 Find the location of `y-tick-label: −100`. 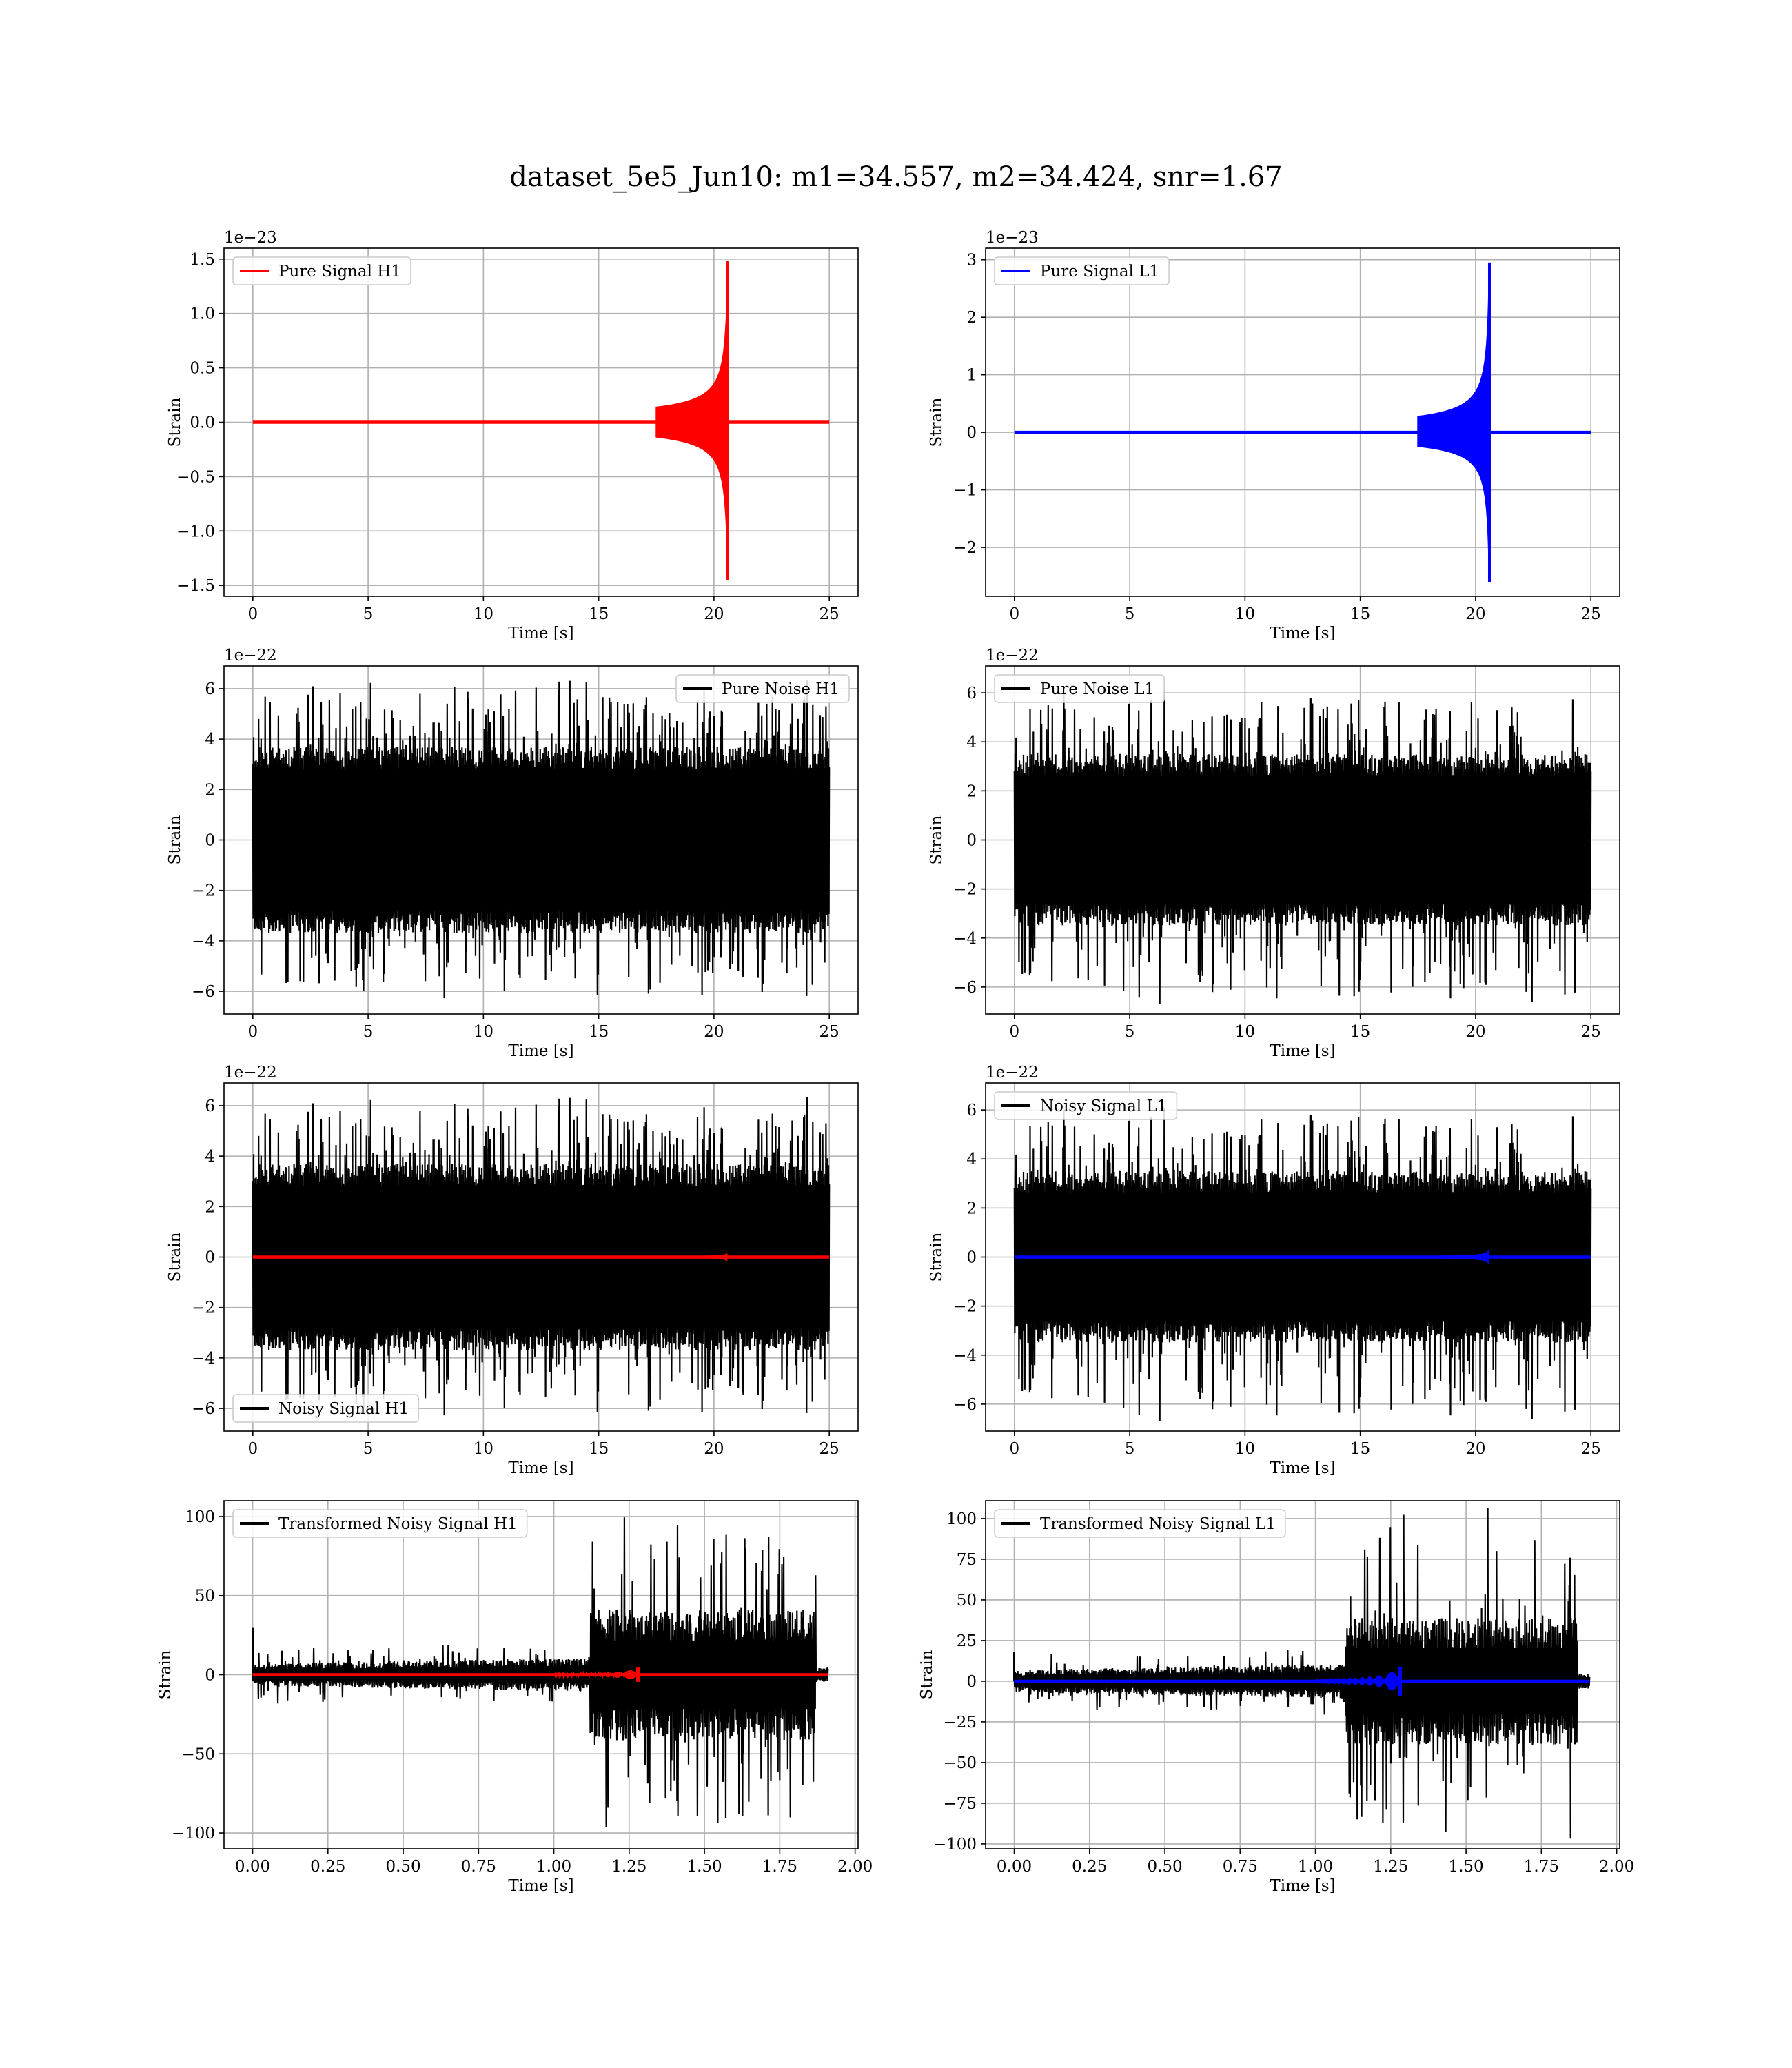

y-tick-label: −100 is located at coordinates (194, 1834).